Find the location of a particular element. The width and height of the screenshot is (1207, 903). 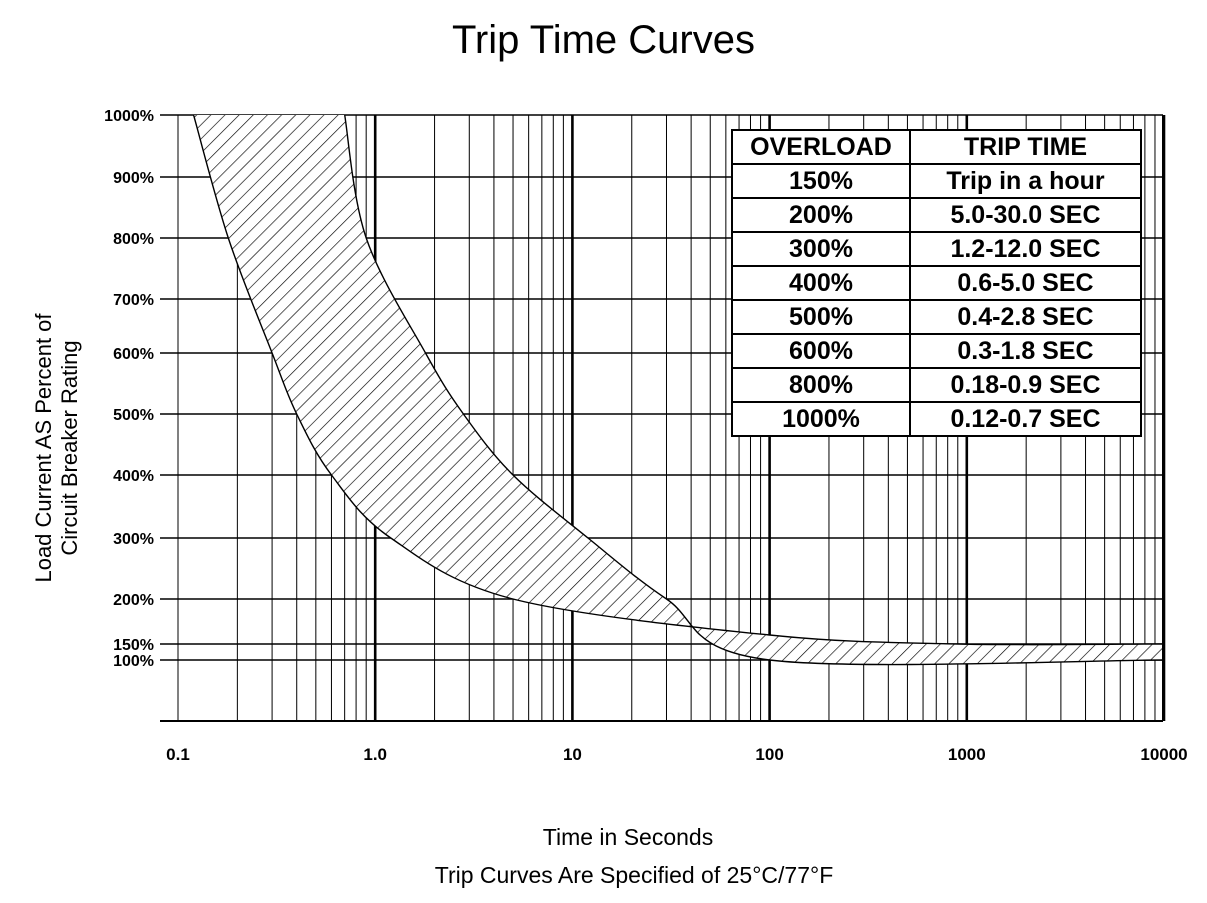

x-tick-label: 1.0 is located at coordinates (375, 754).